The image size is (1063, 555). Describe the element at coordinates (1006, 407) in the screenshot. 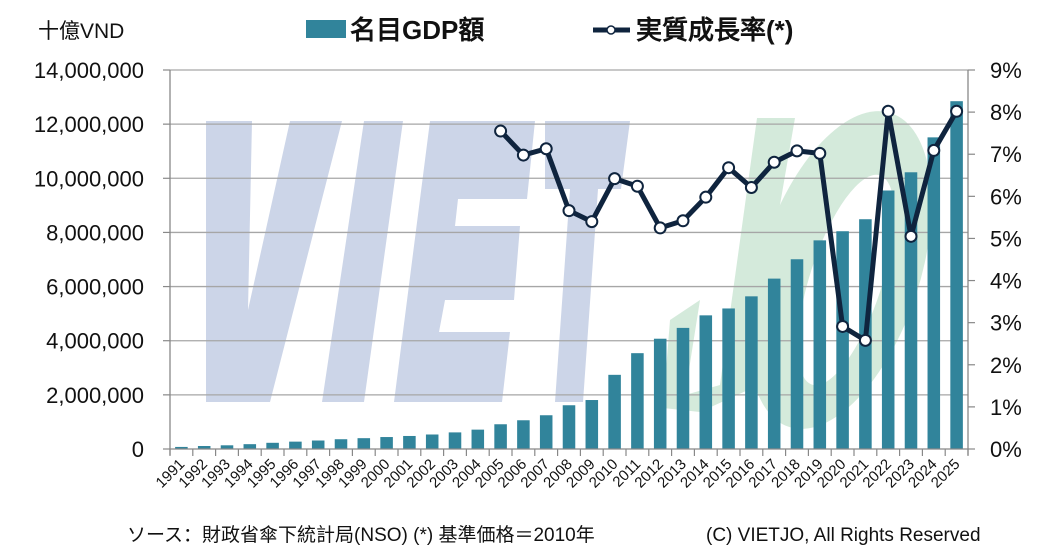

I see `right-tick-label: 1%` at that location.